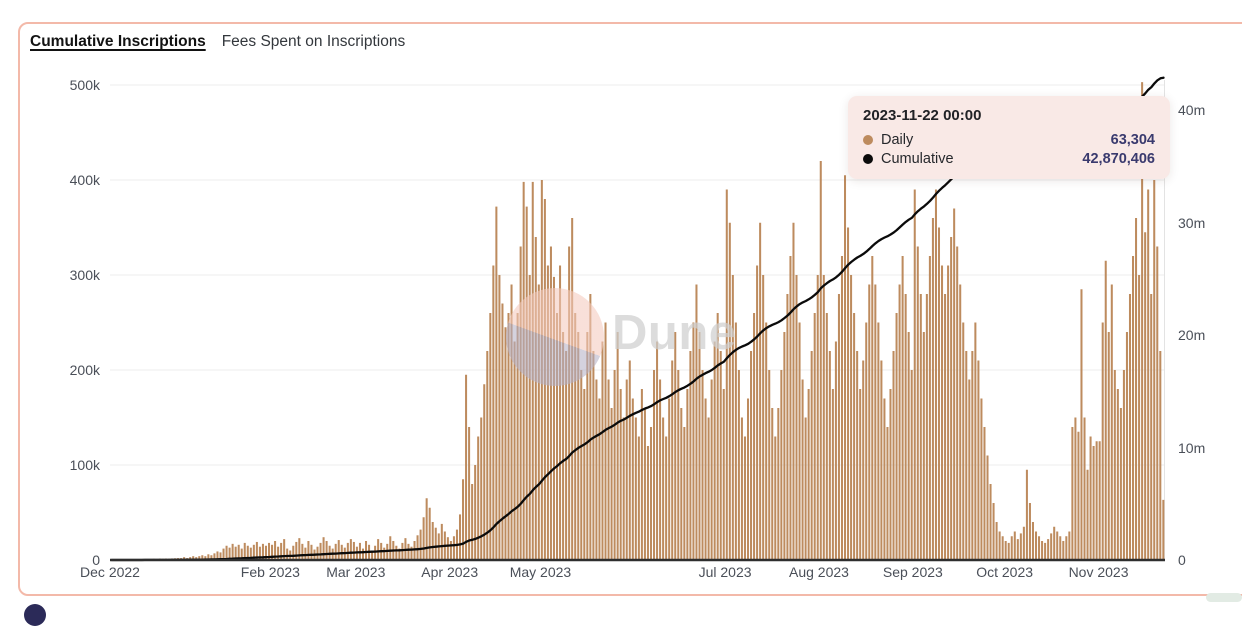 The image size is (1242, 626). What do you see at coordinates (868, 140) in the screenshot?
I see `daily-series-dot-icon` at bounding box center [868, 140].